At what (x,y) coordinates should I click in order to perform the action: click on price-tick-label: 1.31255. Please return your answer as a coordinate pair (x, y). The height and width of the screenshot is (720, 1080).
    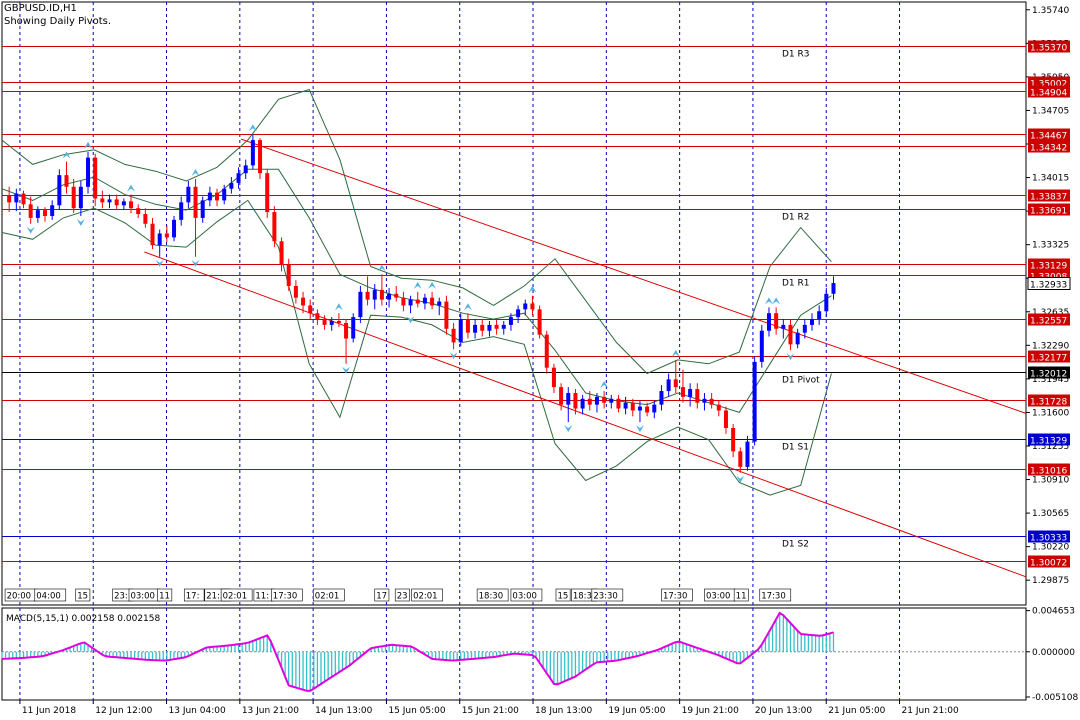
    Looking at the image, I should click on (1050, 447).